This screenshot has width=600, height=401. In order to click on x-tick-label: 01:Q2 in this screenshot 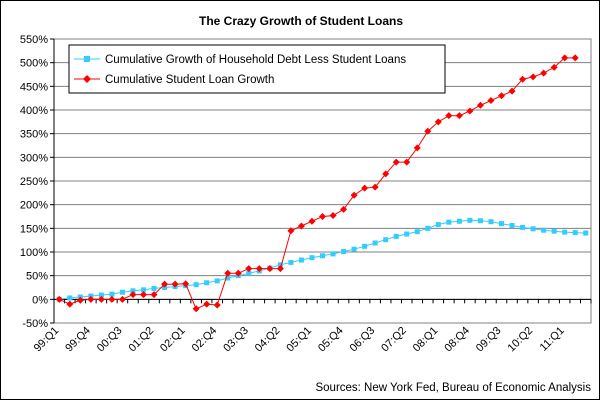, I will do `click(141, 340)`.